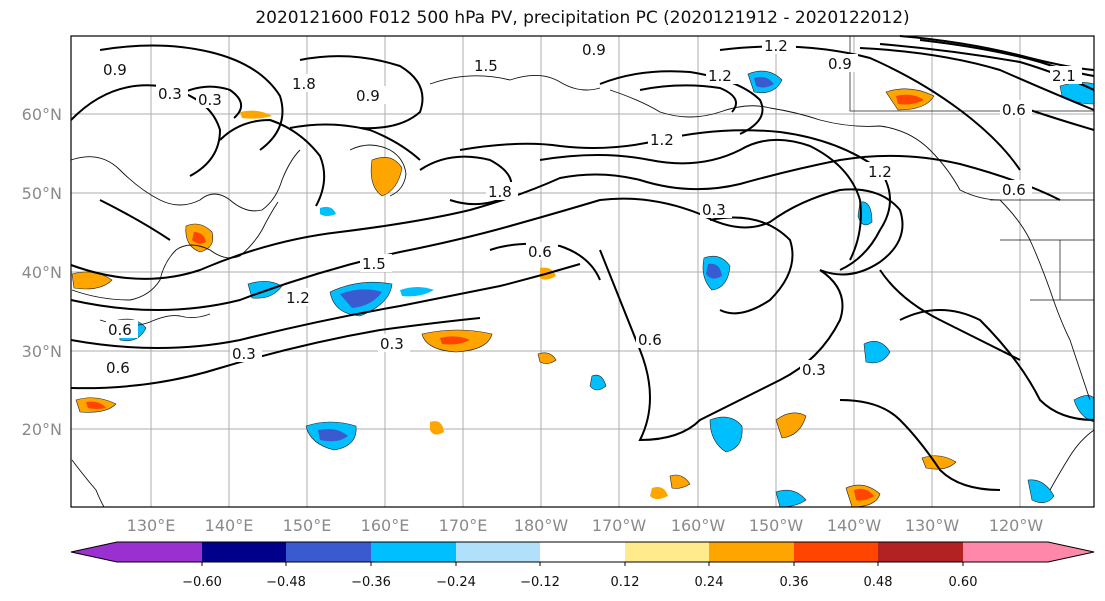  I want to click on colorbar-tick-label: −0.36, so click(371, 582).